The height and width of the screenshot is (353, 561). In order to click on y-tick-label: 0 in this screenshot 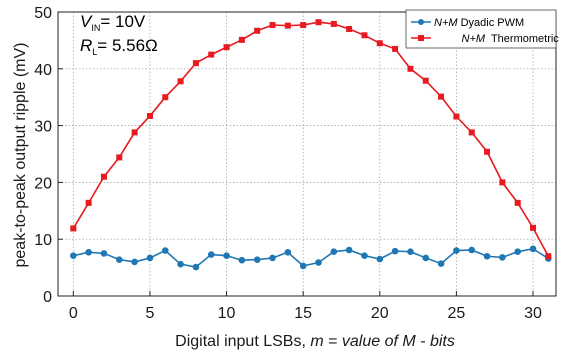, I will do `click(47, 297)`.